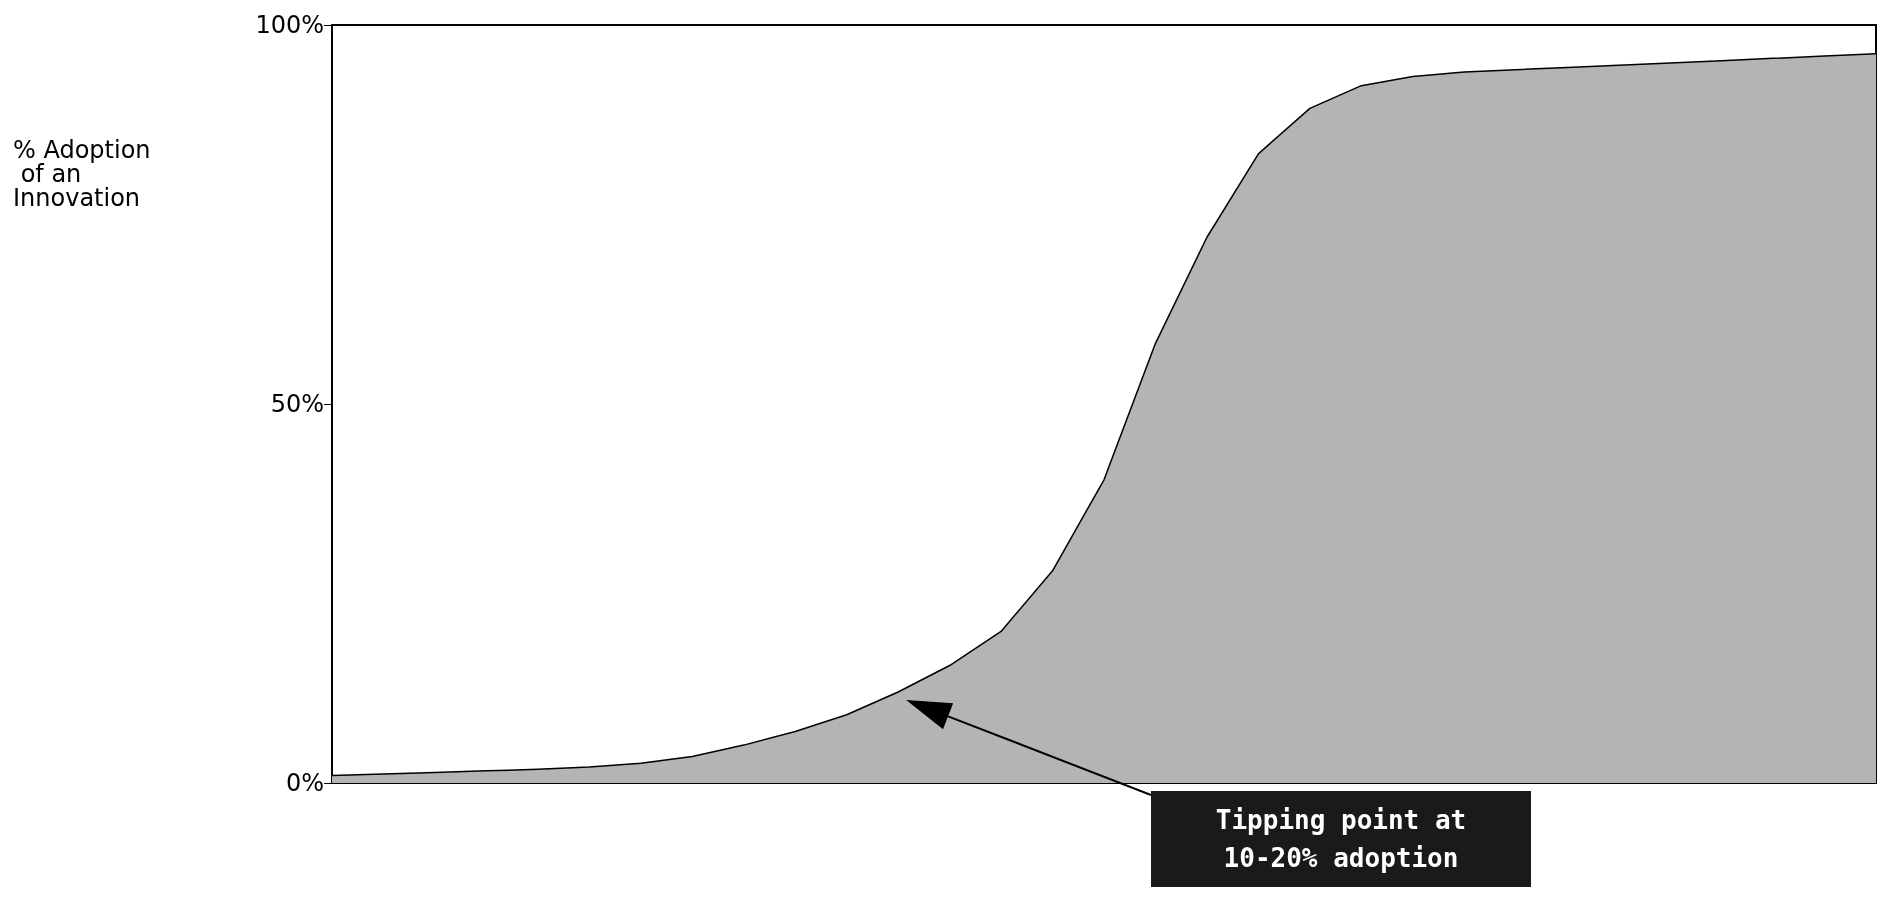 The height and width of the screenshot is (901, 1896). Describe the element at coordinates (289, 25) in the screenshot. I see `y-tick-label: 100%` at that location.